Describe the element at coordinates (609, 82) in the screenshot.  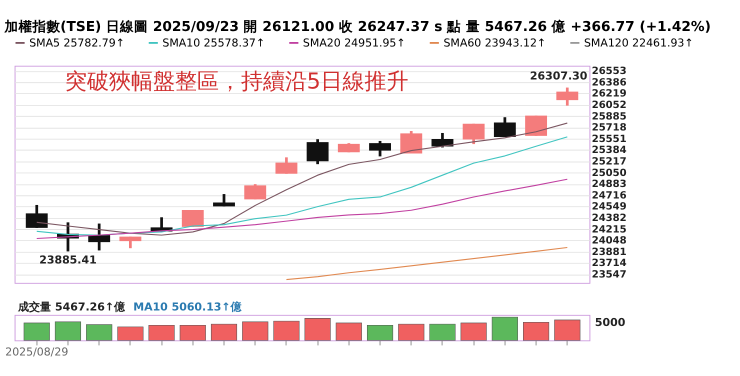
I see `y-tick-label: 26386` at that location.